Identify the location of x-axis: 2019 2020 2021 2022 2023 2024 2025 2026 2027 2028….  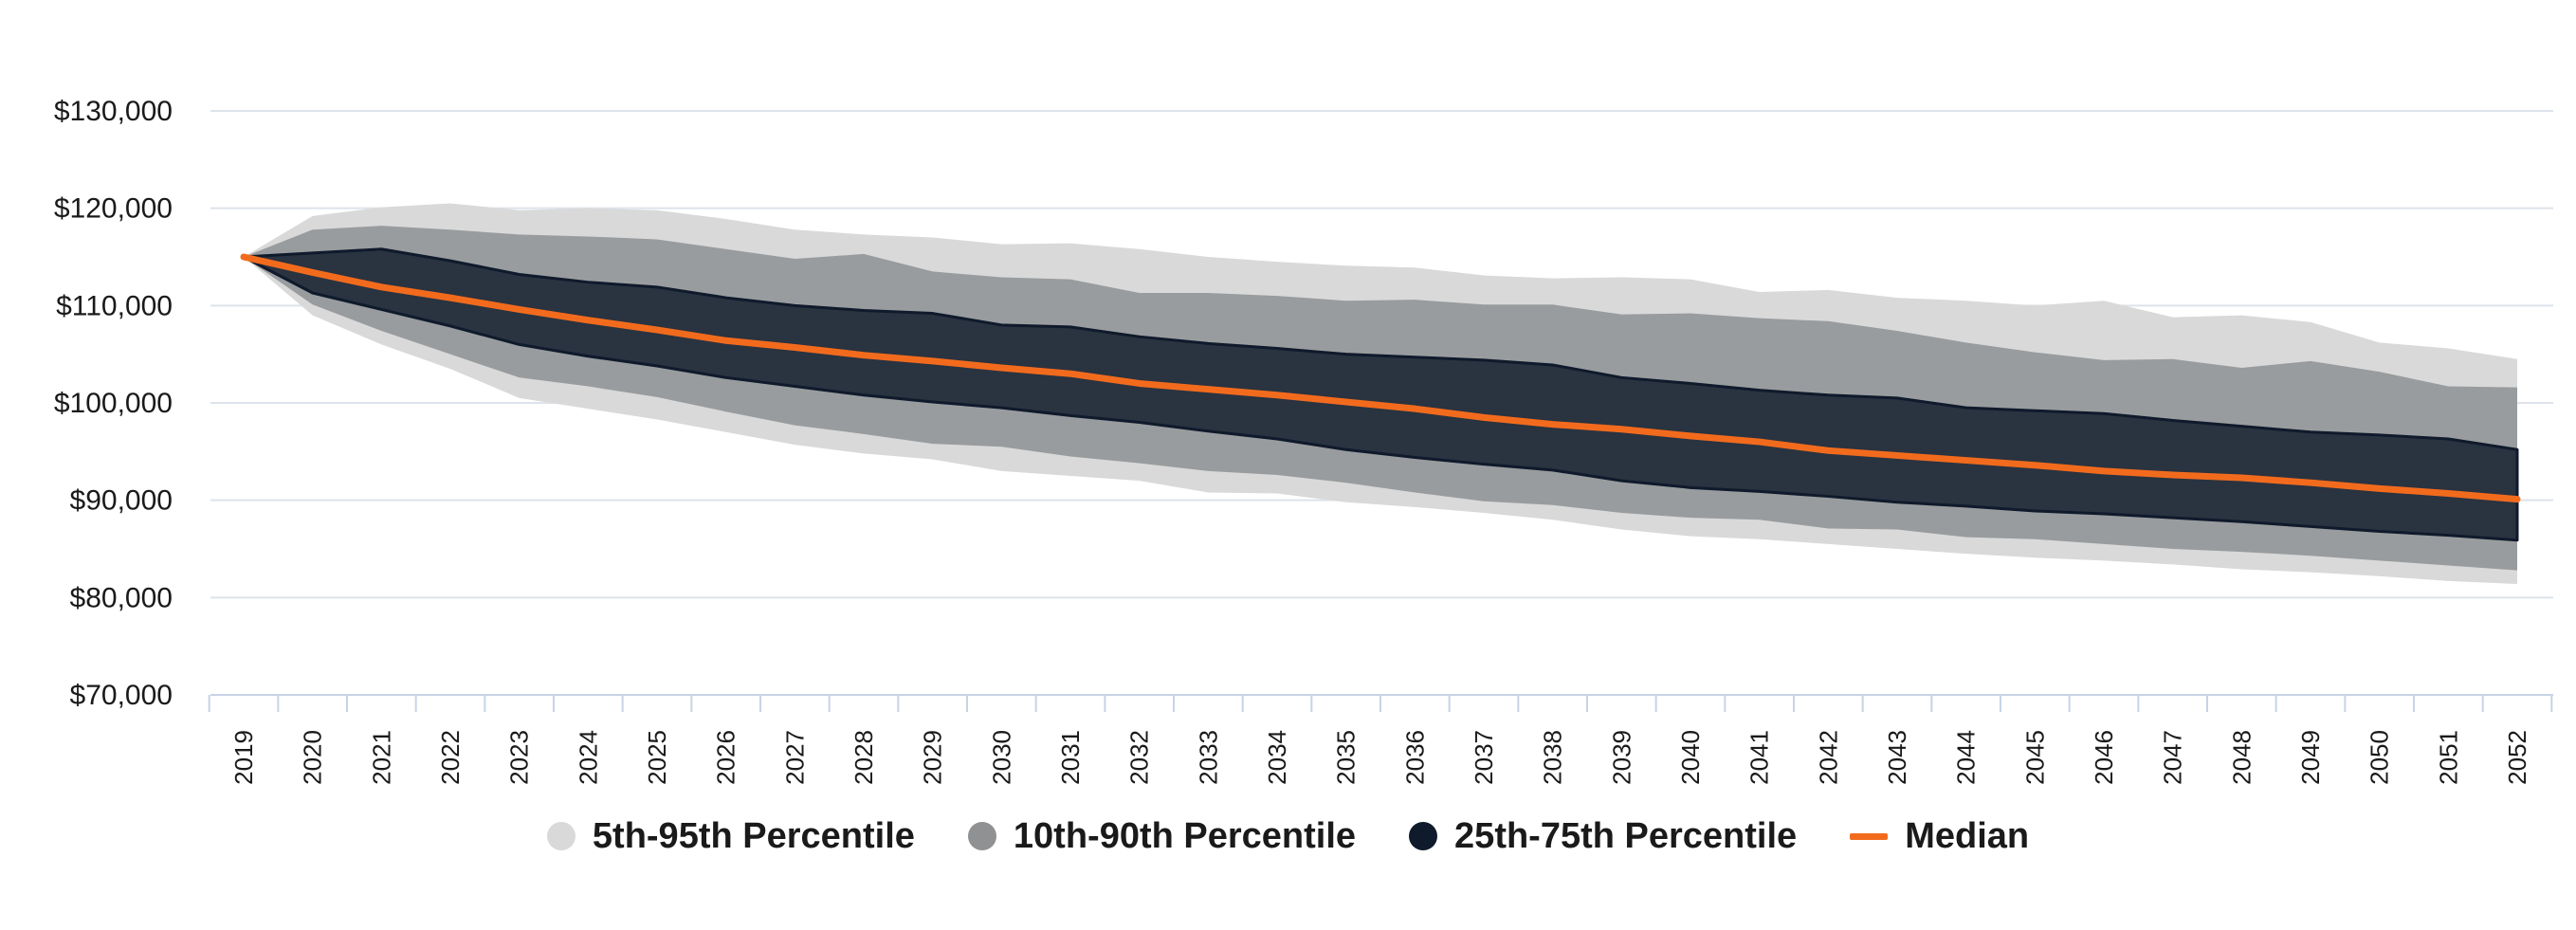
(1380, 740).